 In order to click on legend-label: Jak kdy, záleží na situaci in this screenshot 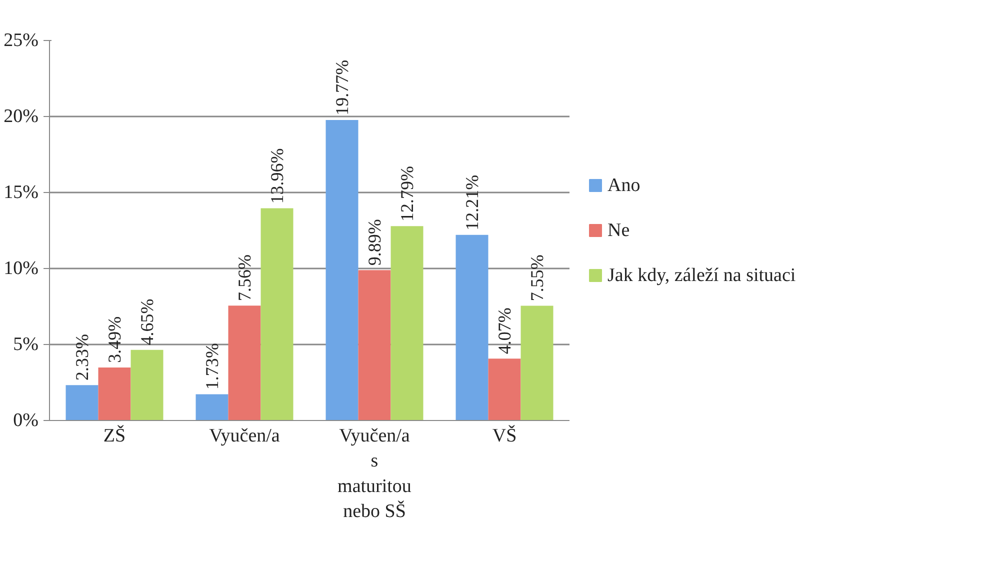, I will do `click(702, 275)`.